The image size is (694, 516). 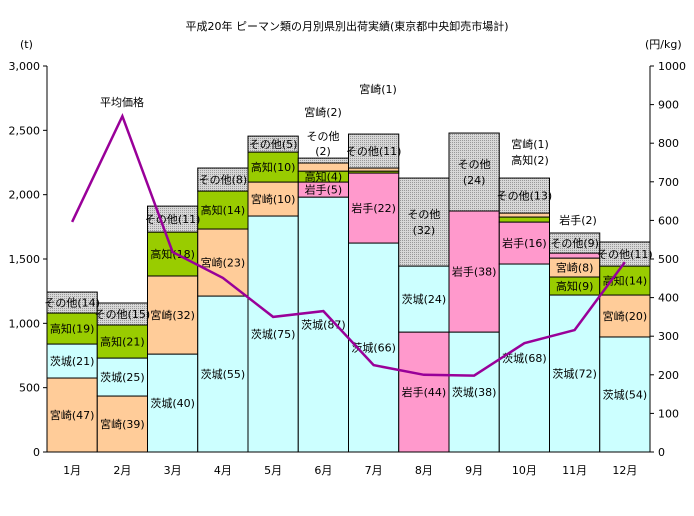 What do you see at coordinates (474, 272) in the screenshot?
I see `segment-label: 岩手(38)` at bounding box center [474, 272].